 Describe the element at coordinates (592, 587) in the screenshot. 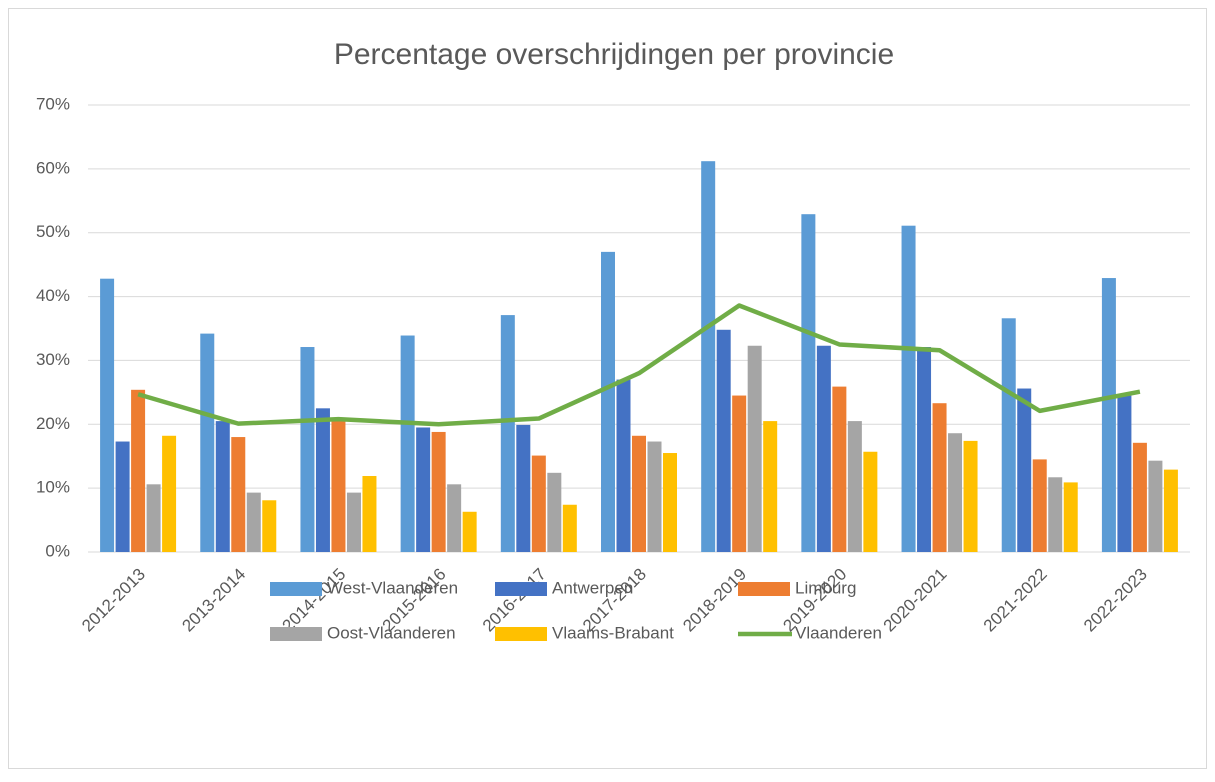

I see `legend-label: Antwerpen` at that location.